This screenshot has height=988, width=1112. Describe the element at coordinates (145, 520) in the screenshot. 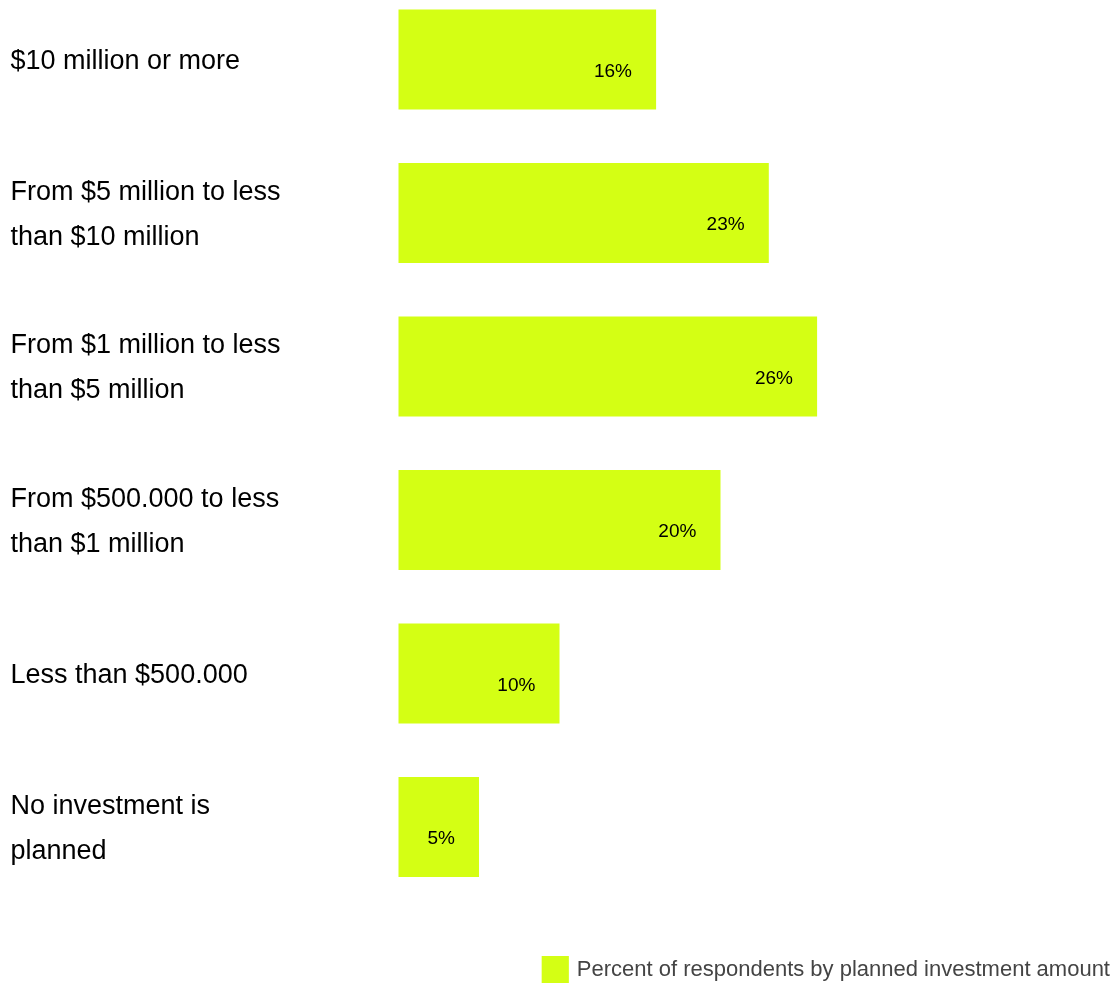

I see `y-tick-label: From $500.000 to less than $1 million` at that location.